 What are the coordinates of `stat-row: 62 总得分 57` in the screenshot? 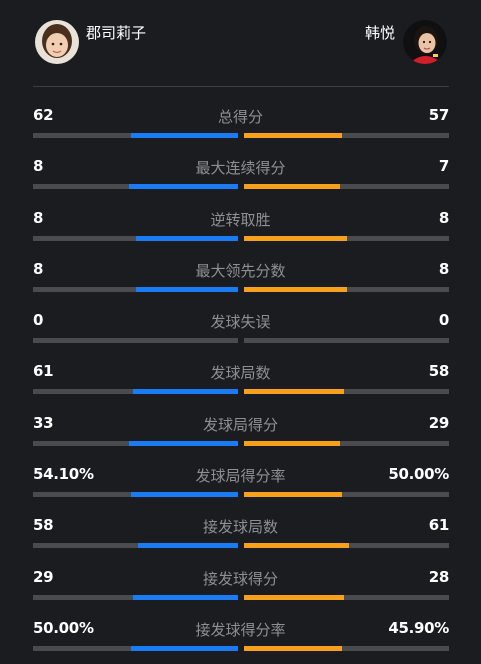 It's located at (240, 112).